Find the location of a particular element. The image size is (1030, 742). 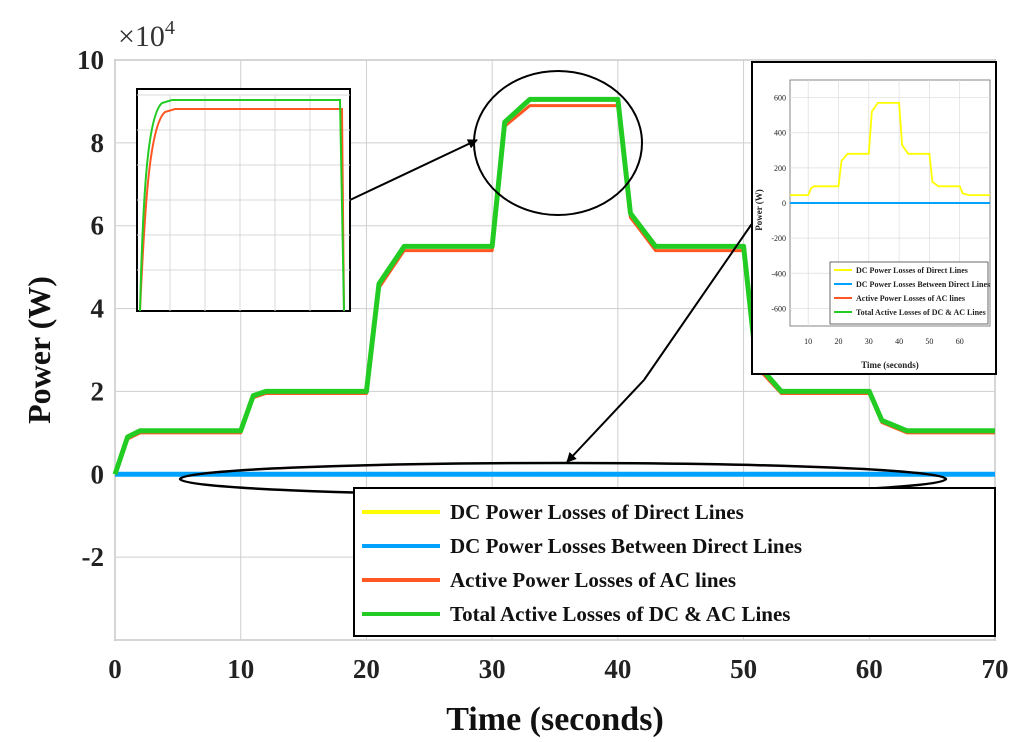

x-tick-label: 40 is located at coordinates (617, 669).